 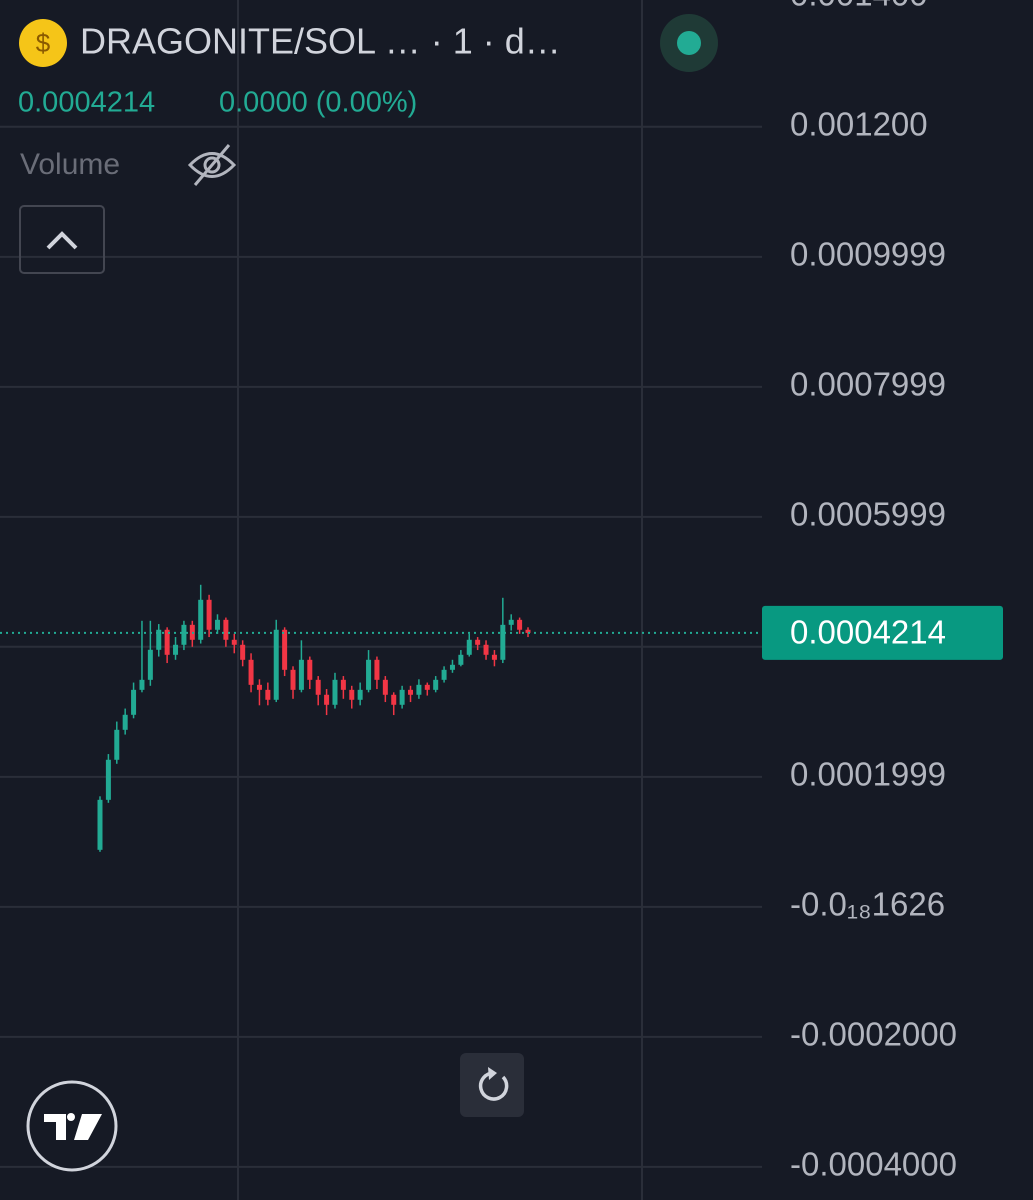 I want to click on y-tick-label: 0.0005999, so click(x=868, y=514).